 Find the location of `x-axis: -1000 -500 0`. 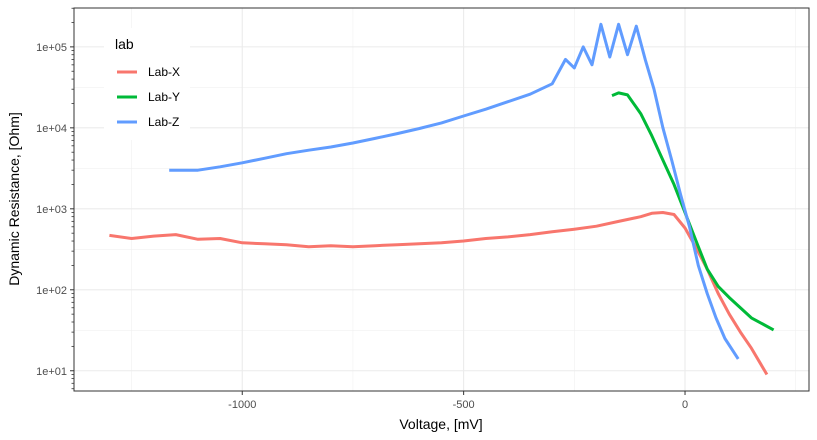

x-axis: -1000 -500 0 is located at coordinates (458, 401).